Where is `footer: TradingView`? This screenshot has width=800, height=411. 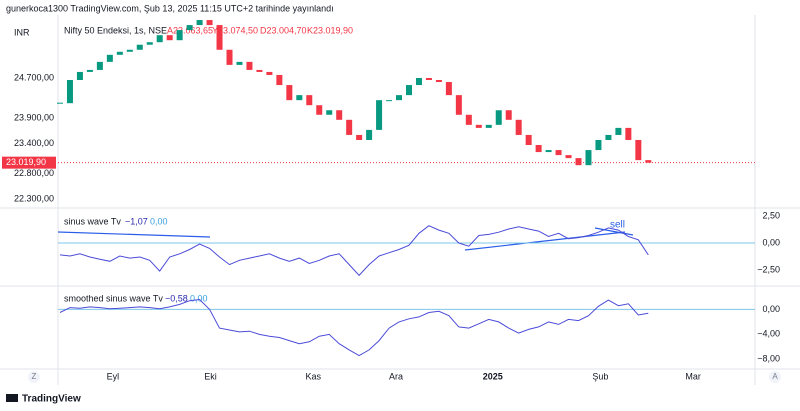
footer: TradingView is located at coordinates (51, 399).